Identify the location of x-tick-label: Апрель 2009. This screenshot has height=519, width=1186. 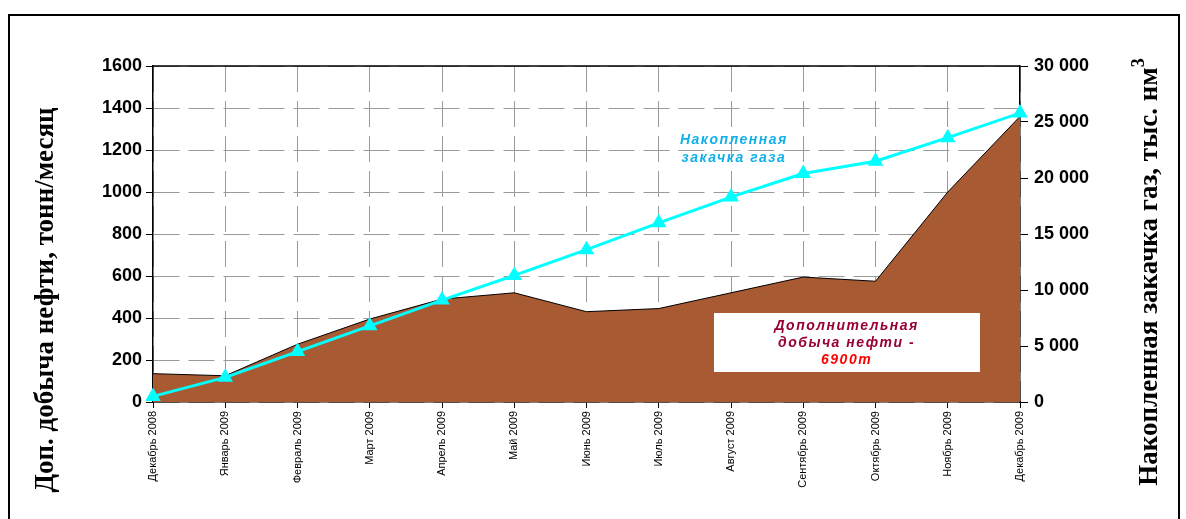
(441, 443).